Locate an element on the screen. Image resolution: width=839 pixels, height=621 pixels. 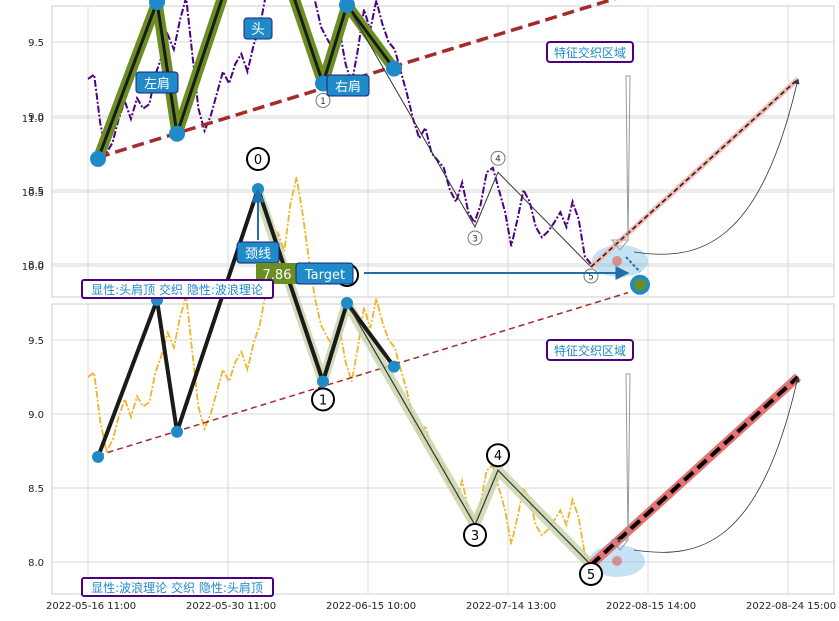
target-label: 7.86 Target is located at coordinates (443, 273).